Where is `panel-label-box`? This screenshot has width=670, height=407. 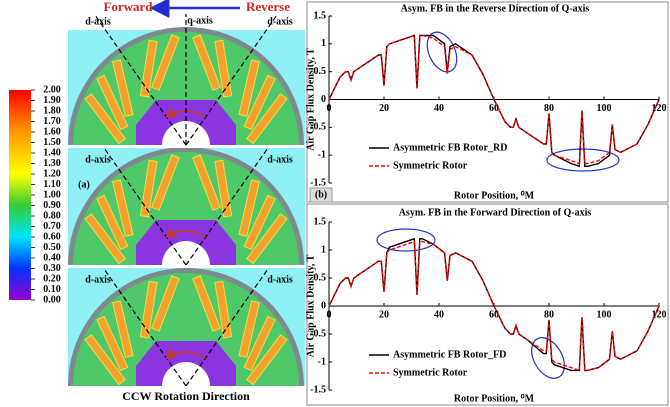
panel-label-box is located at coordinates (321, 195).